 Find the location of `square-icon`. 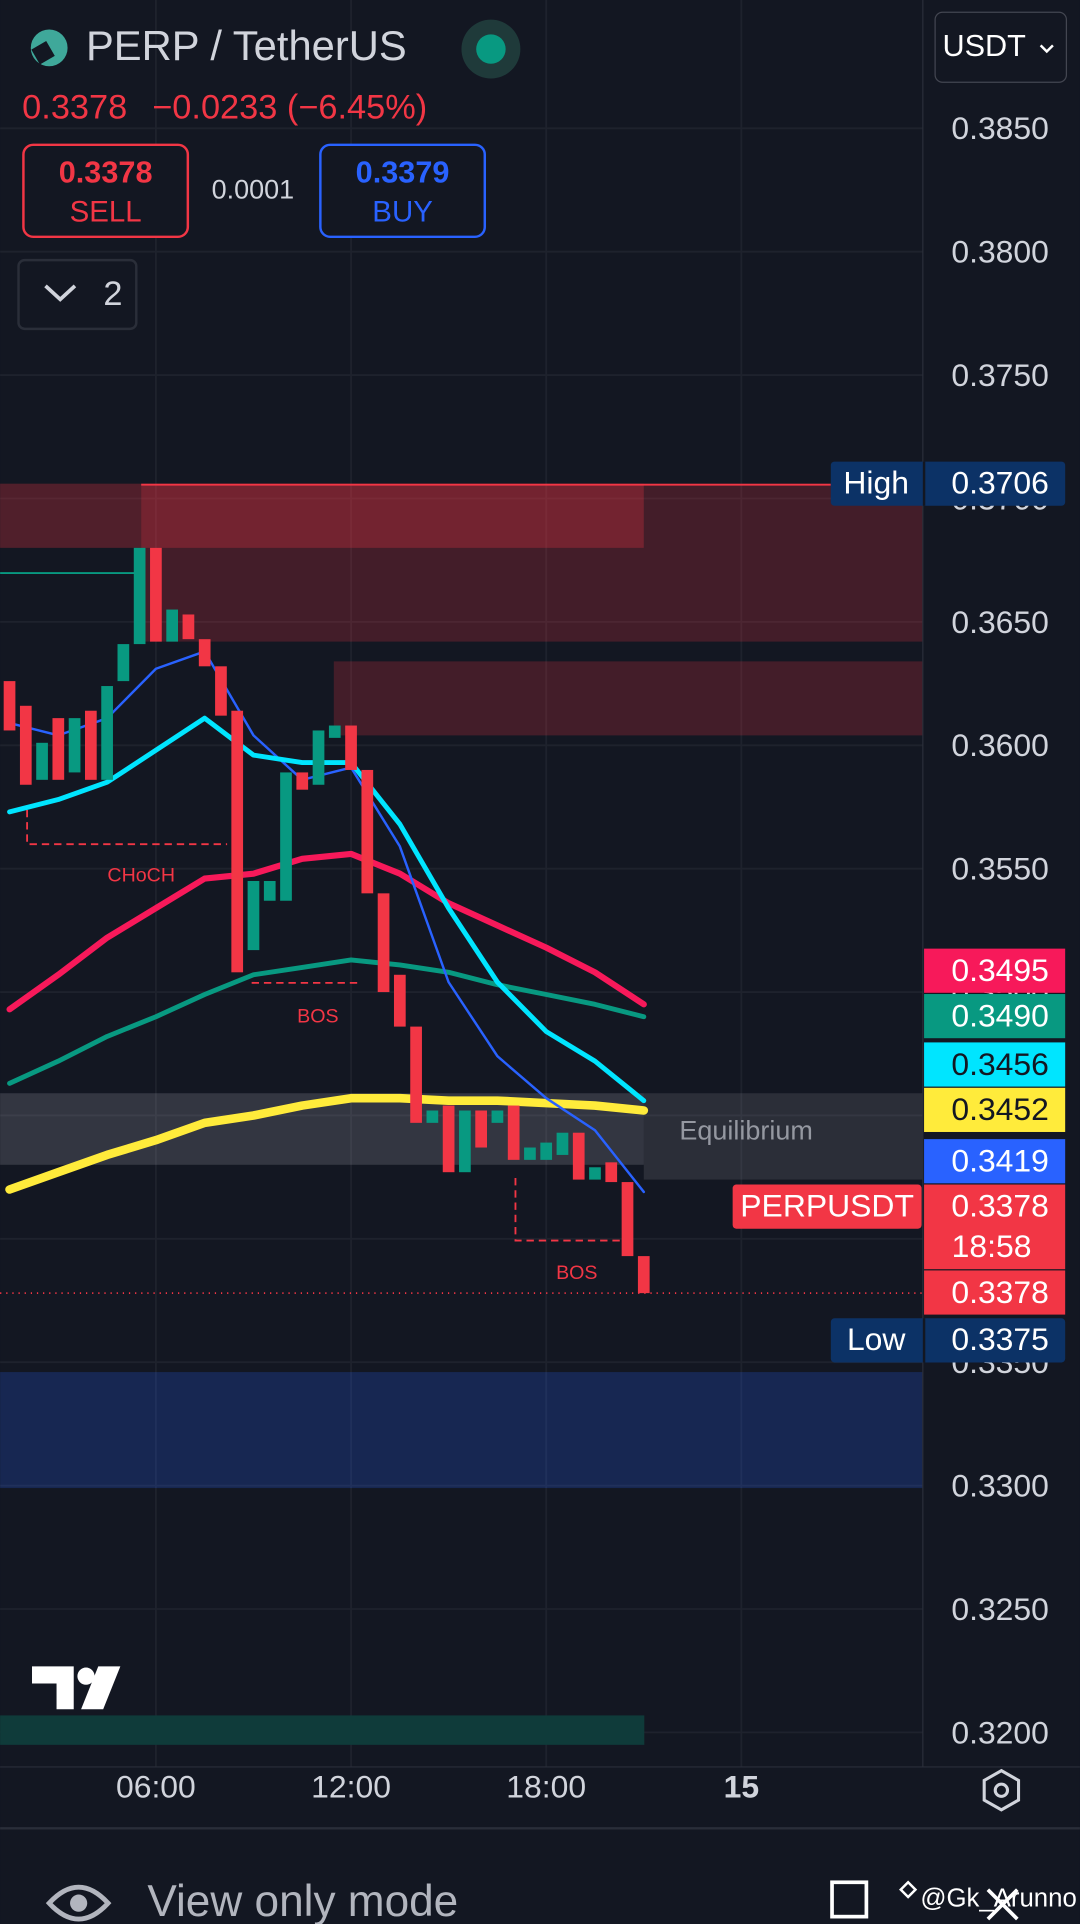

square-icon is located at coordinates (849, 1899).